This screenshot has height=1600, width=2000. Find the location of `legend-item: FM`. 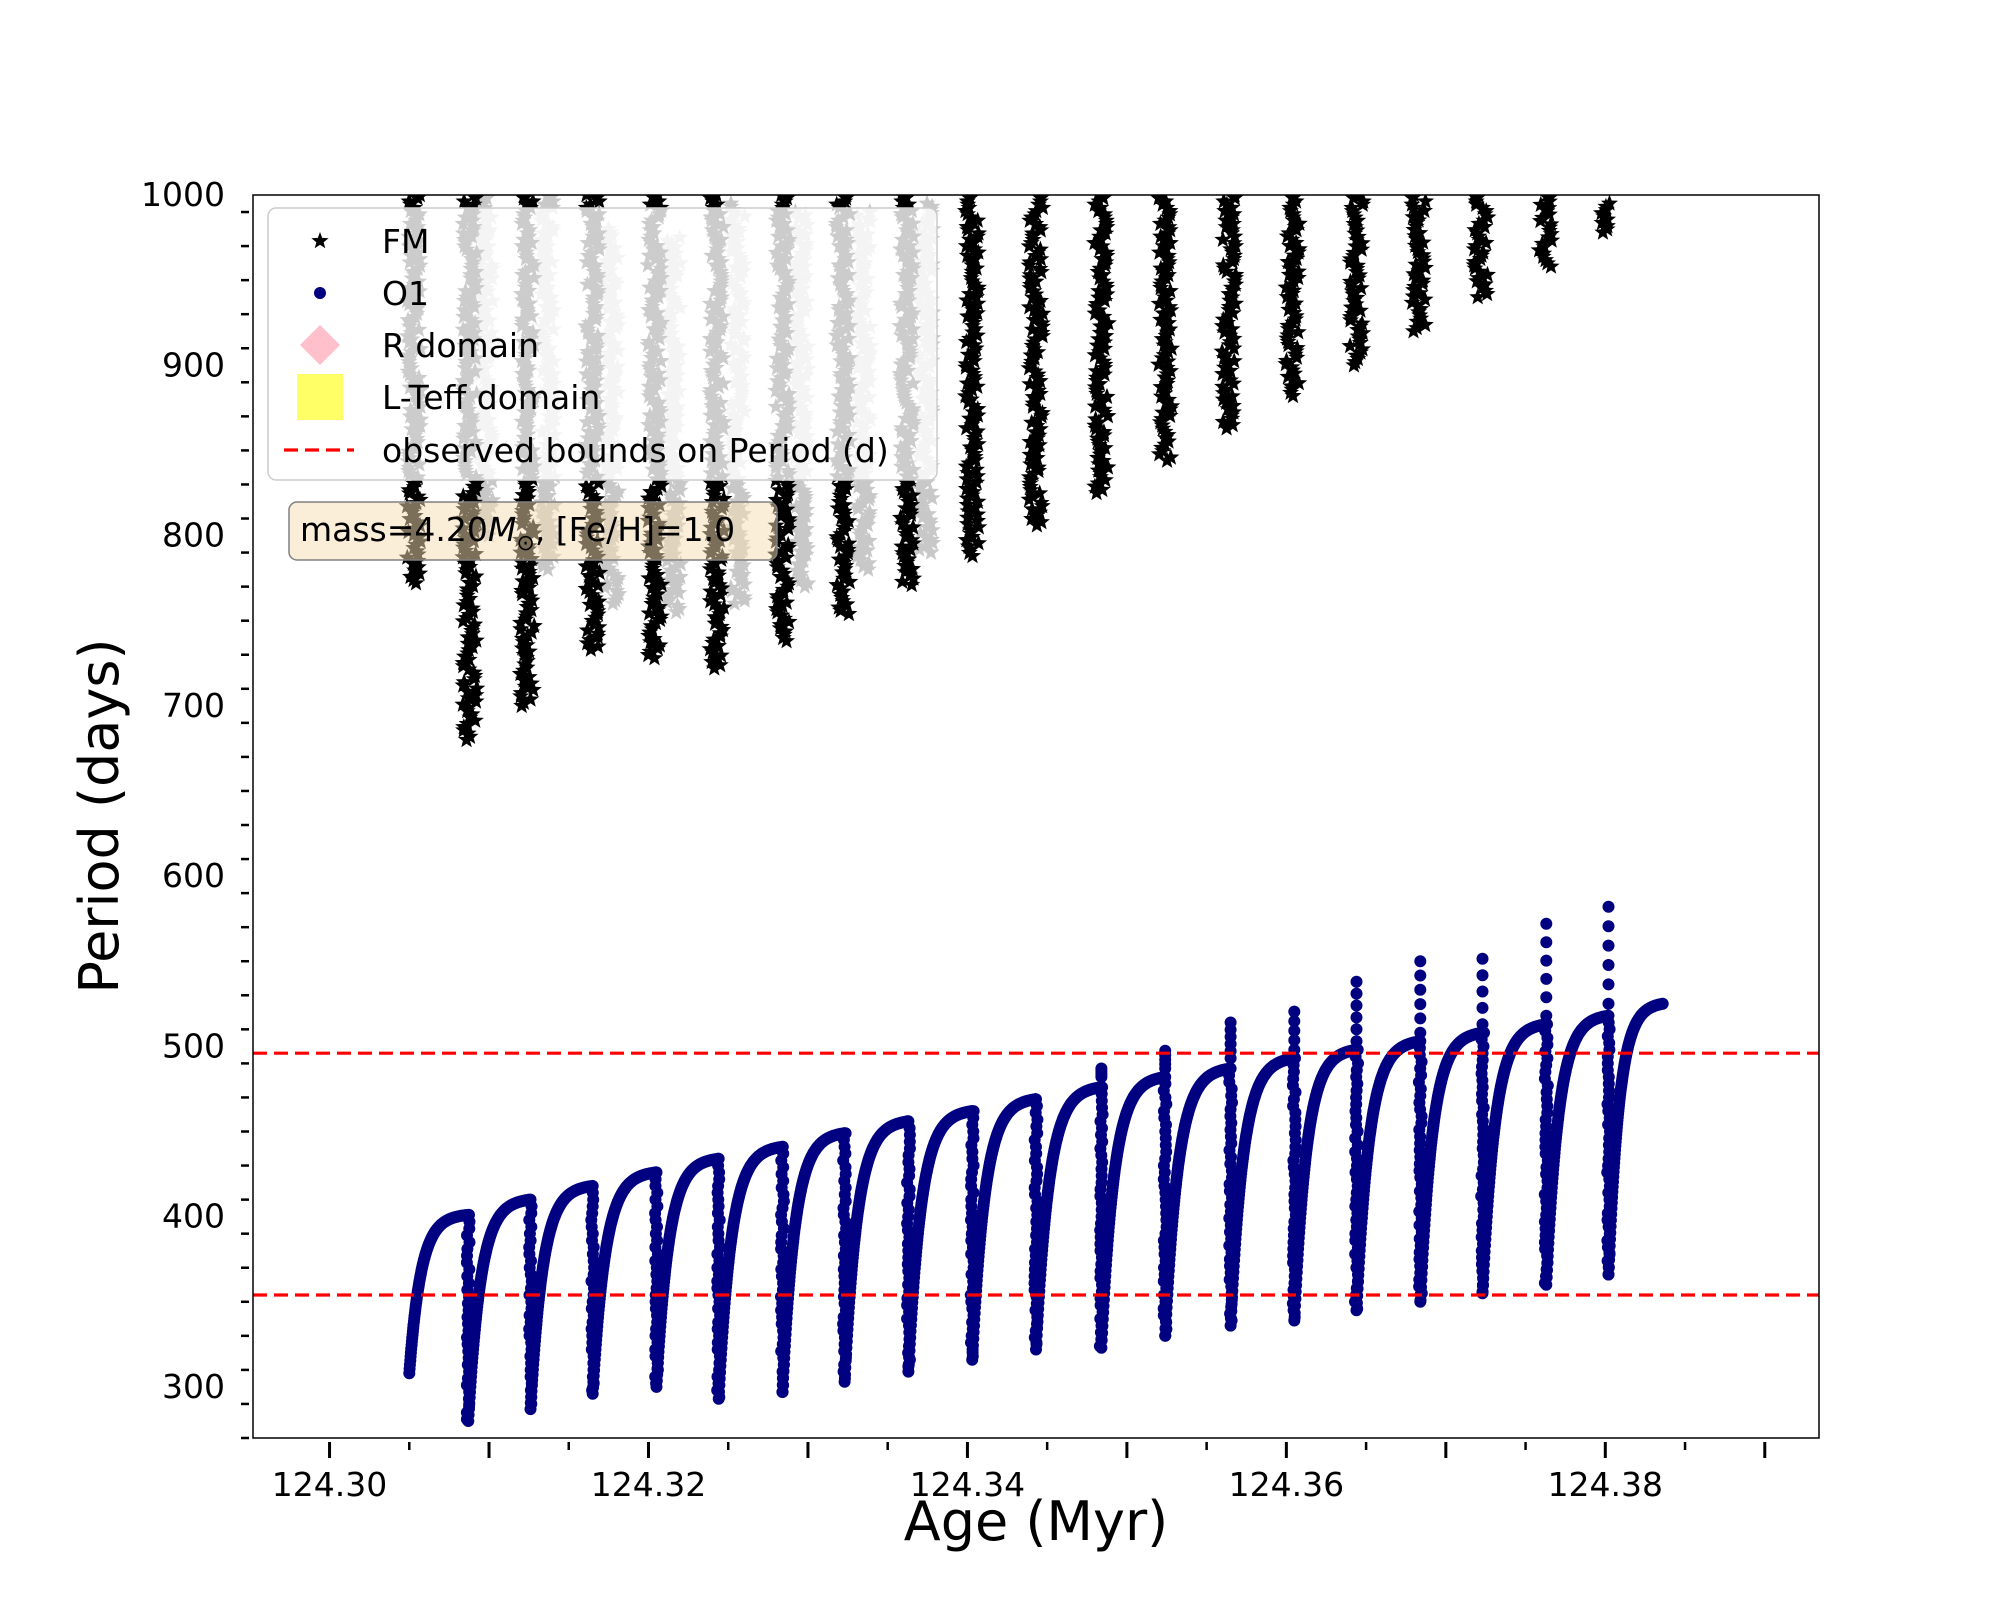

legend-item: FM is located at coordinates (370, 241).